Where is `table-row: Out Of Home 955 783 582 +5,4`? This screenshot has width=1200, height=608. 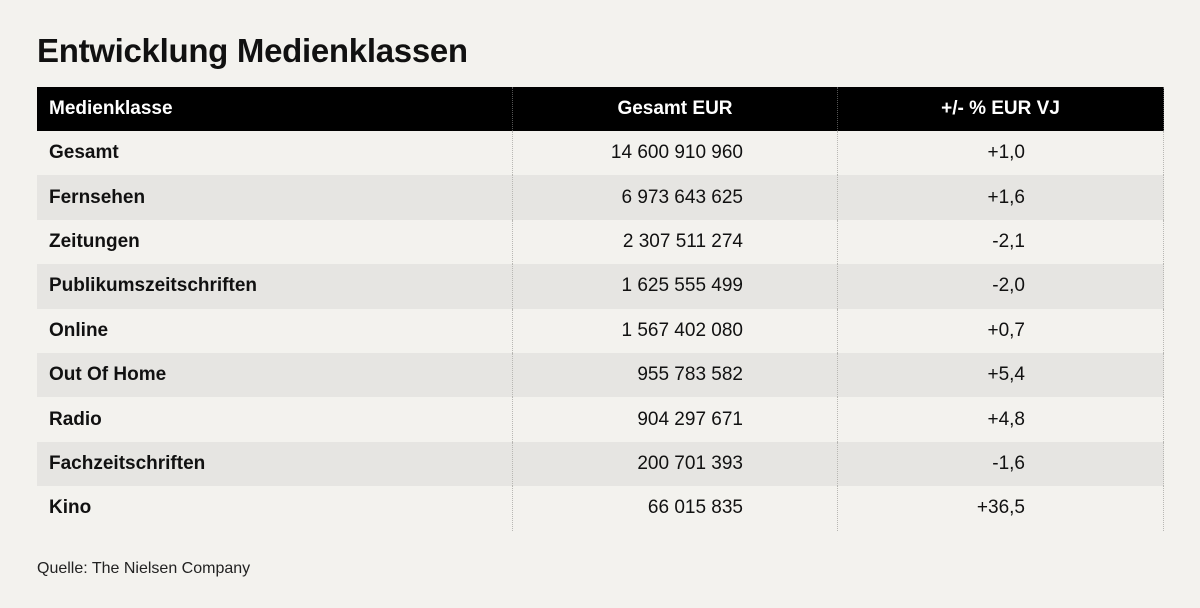 table-row: Out Of Home 955 783 582 +5,4 is located at coordinates (600, 375).